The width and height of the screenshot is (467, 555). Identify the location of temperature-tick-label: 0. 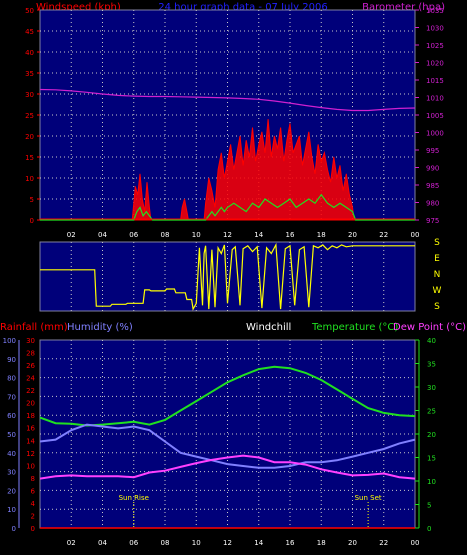
(429, 529).